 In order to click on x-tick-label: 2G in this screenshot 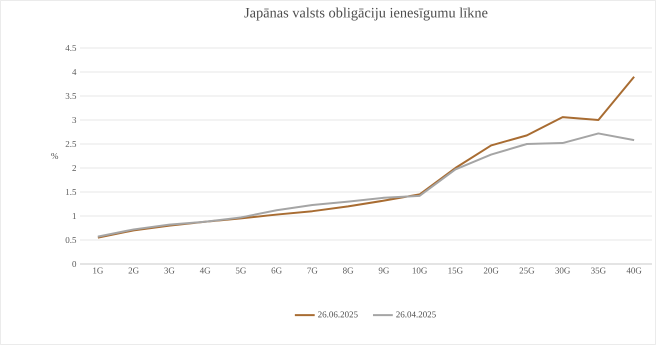, I will do `click(133, 271)`.